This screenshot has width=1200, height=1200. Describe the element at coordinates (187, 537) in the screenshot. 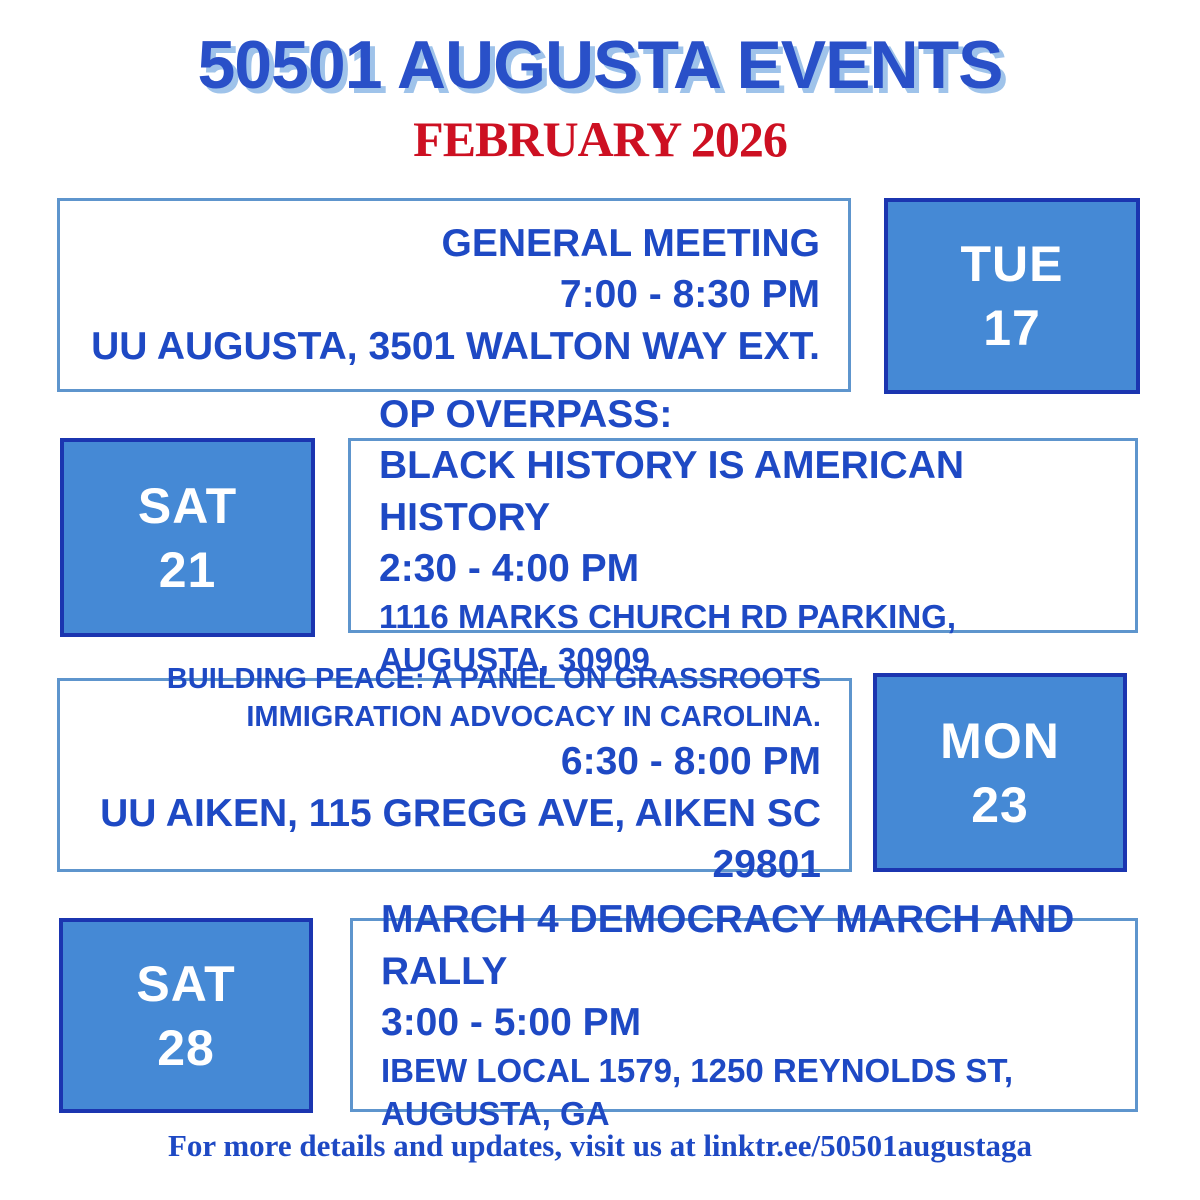

I see `event-date-badge-sat-21: SAT 21` at that location.